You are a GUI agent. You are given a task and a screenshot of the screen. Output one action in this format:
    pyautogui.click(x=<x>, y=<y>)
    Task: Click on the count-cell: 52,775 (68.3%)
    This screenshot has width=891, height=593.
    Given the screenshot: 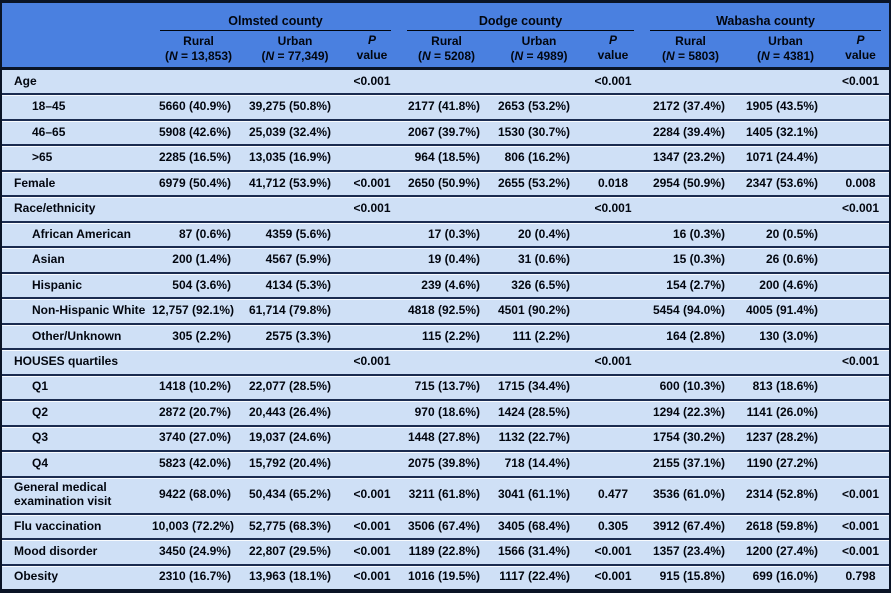 What is the action you would take?
    pyautogui.click(x=289, y=525)
    